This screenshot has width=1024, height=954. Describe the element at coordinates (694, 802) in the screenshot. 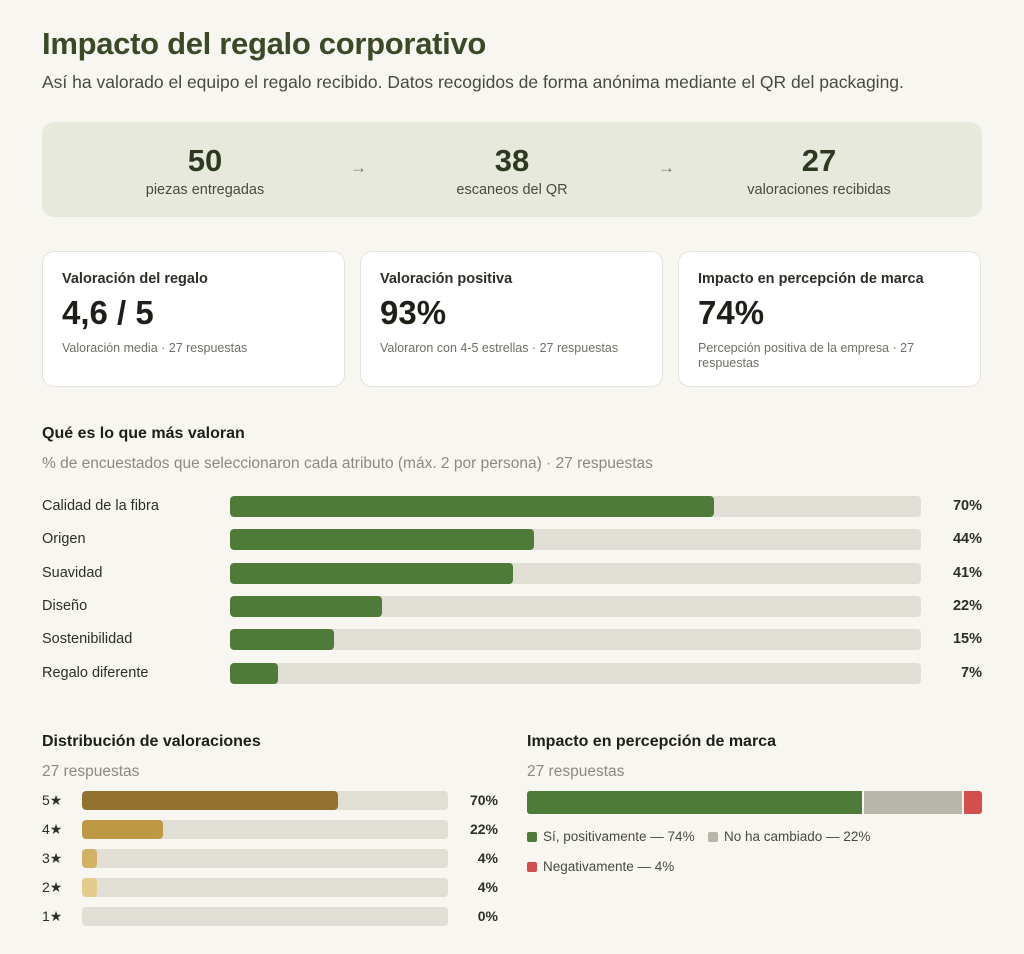

I see `perception-segment-positive` at that location.